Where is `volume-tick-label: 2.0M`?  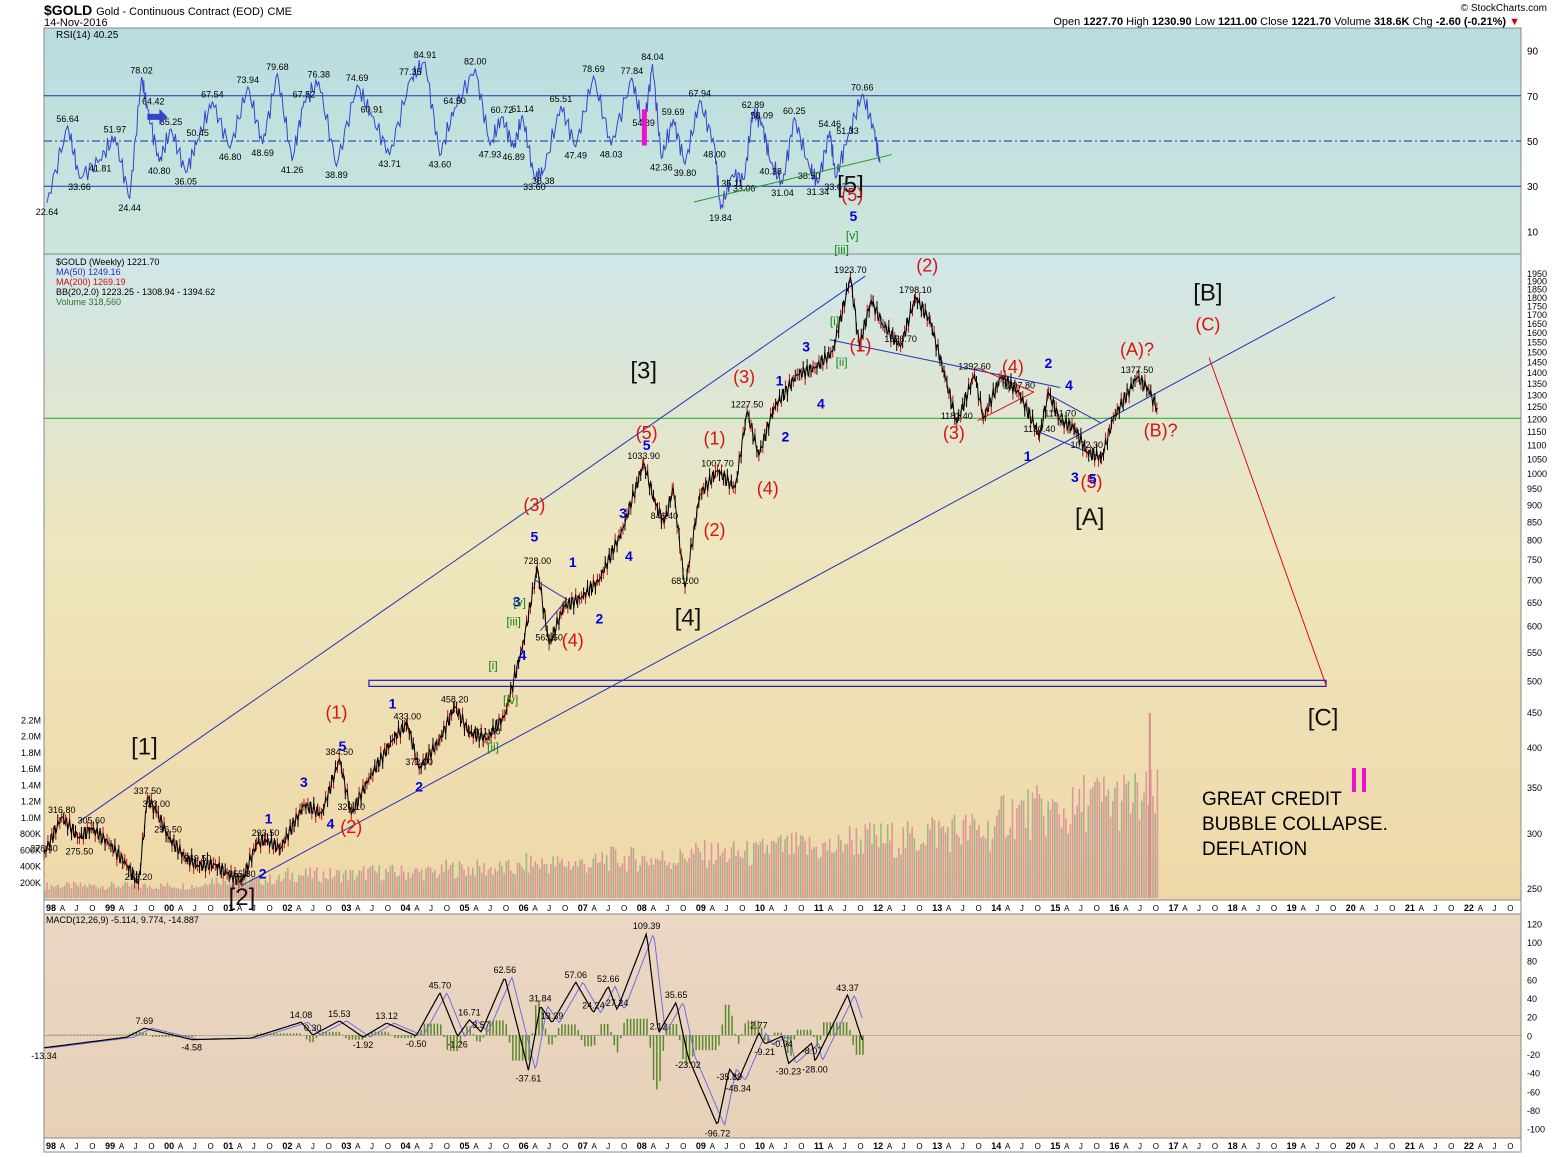 volume-tick-label: 2.0M is located at coordinates (31, 737).